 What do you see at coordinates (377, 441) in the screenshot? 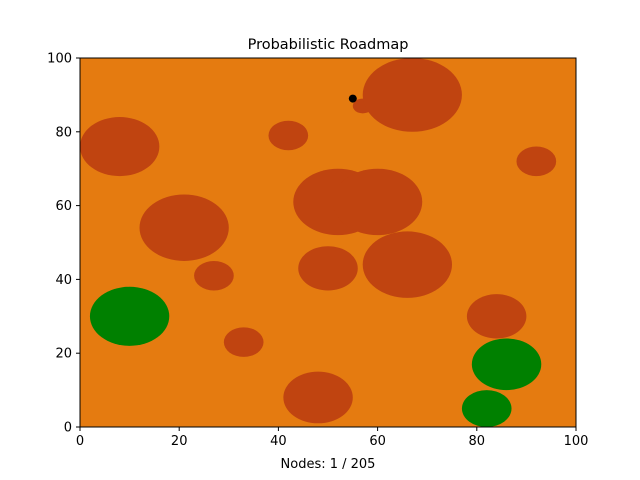
I see `x-tick-label: 60` at bounding box center [377, 441].